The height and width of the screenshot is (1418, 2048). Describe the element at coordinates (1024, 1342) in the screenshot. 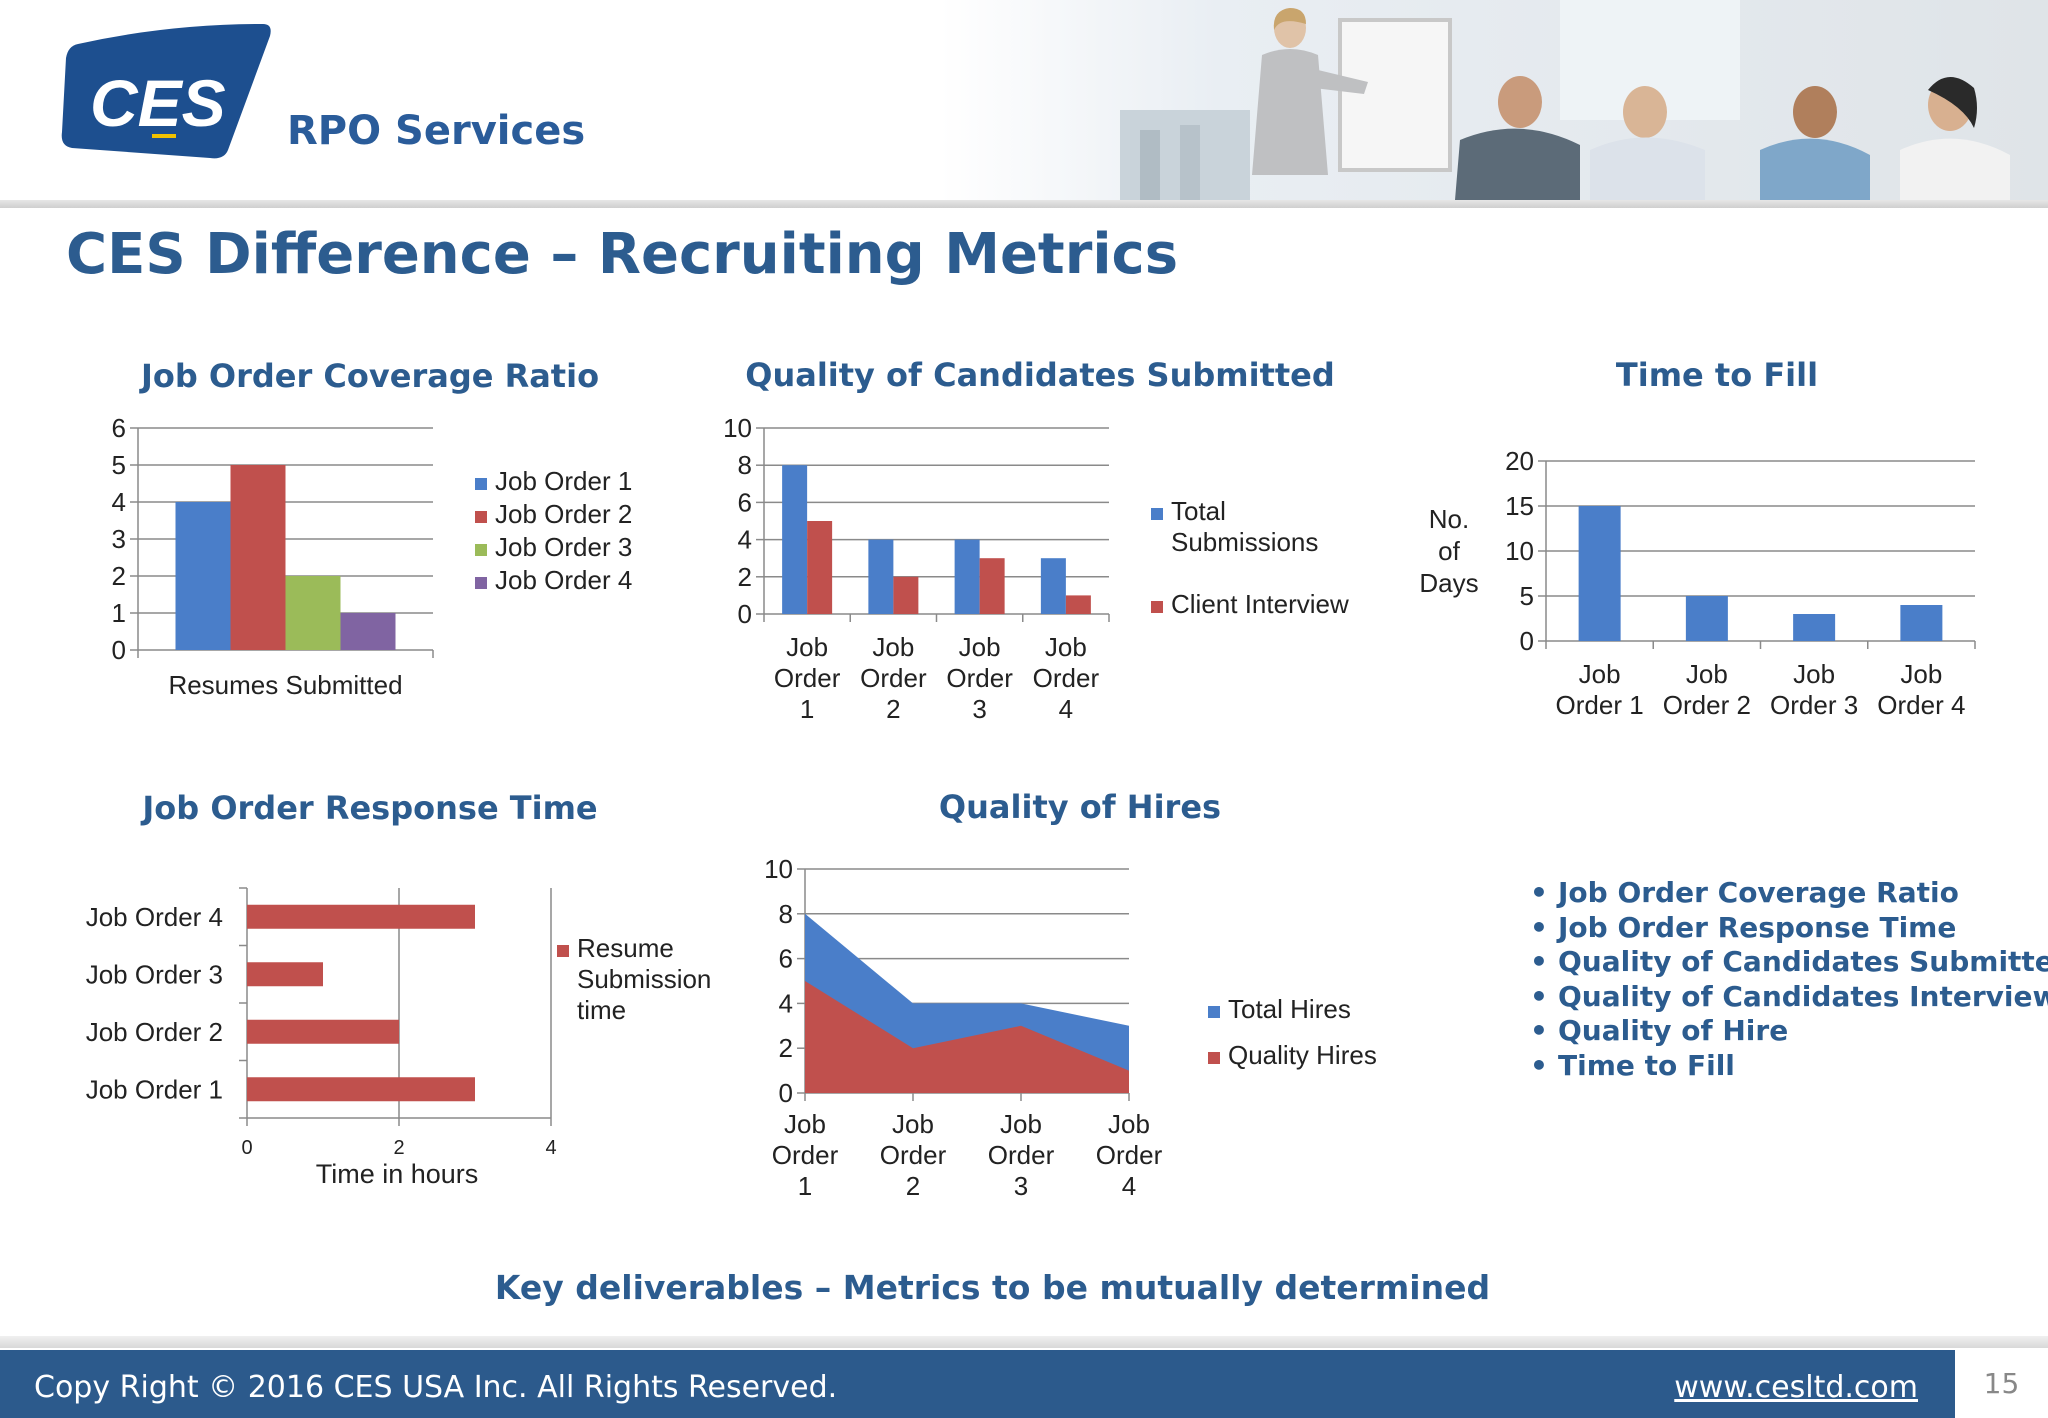

I see `footer-divider` at that location.